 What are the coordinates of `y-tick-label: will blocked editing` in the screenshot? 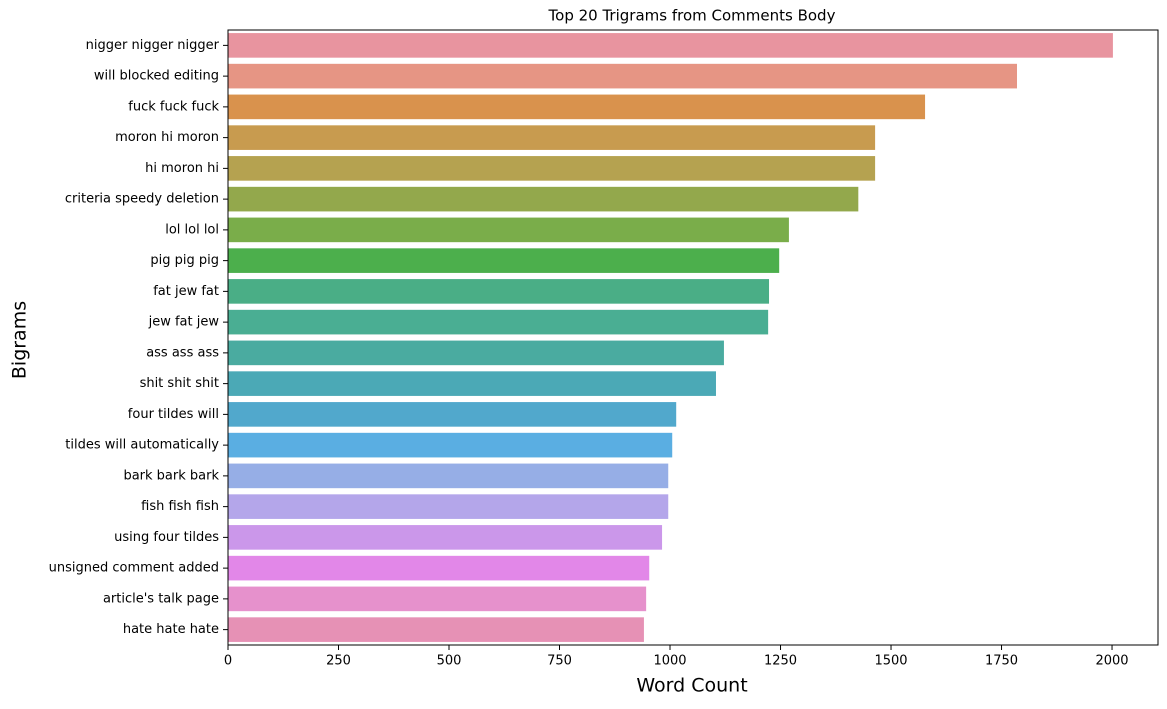 It's located at (156, 76).